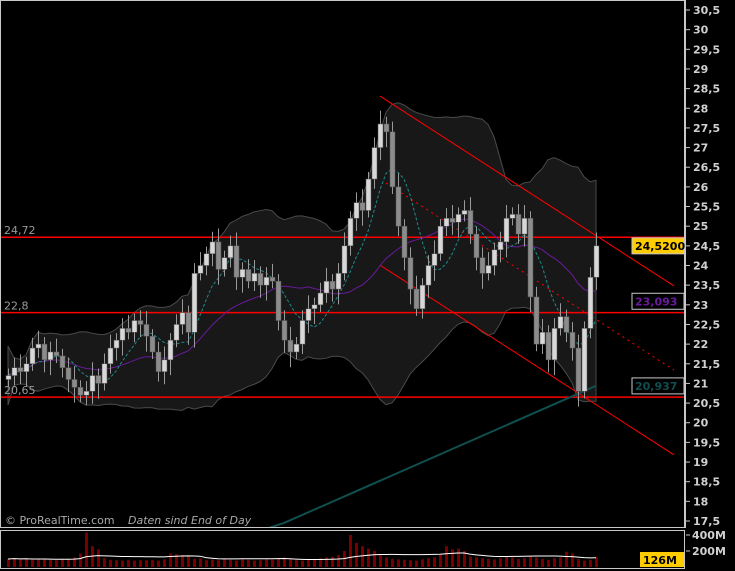  I want to click on price-tick-label: 30, so click(701, 30).